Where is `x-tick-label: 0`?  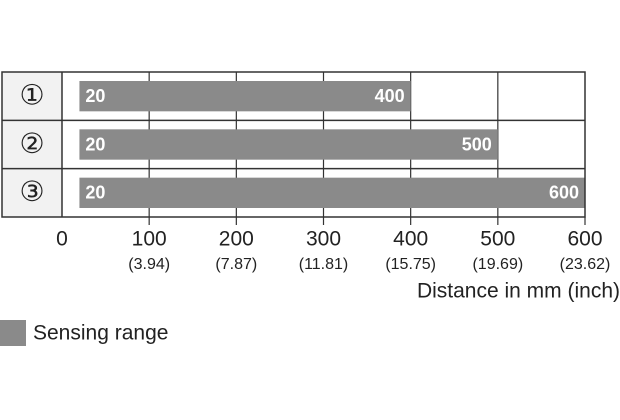
x-tick-label: 0 is located at coordinates (62, 239).